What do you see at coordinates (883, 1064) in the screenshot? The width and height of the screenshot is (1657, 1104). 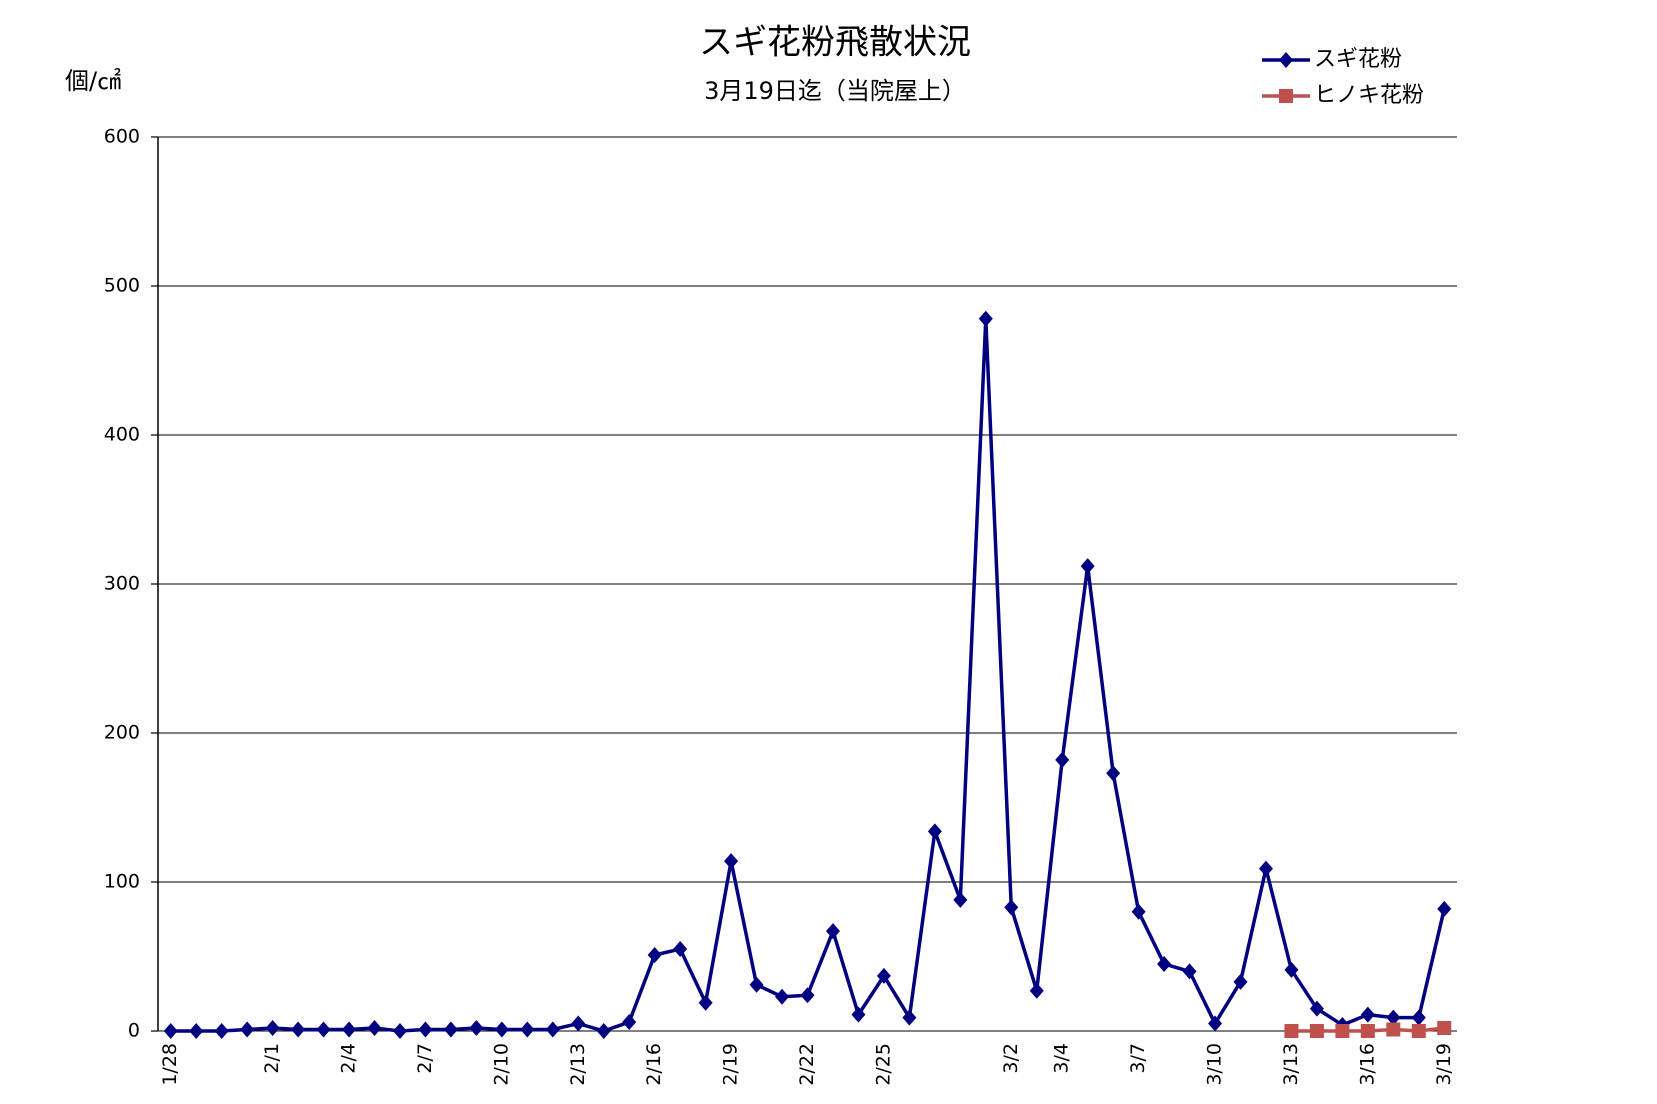 I see `x-tick-label: 2/25` at bounding box center [883, 1064].